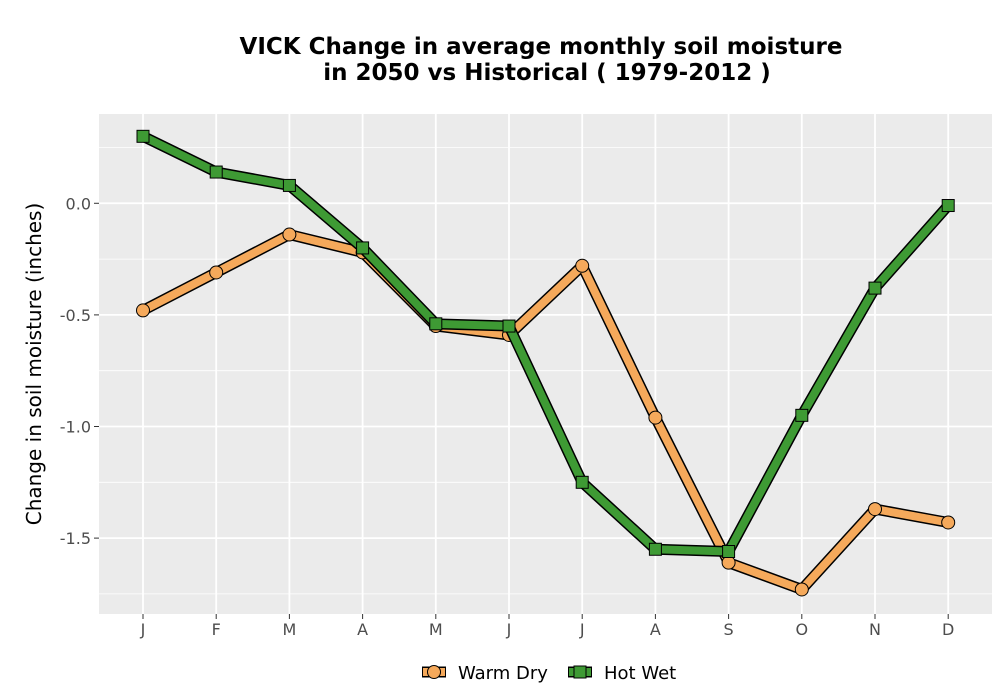 This screenshot has width=1000, height=700. Describe the element at coordinates (875, 629) in the screenshot. I see `x-tick-label: N` at that location.